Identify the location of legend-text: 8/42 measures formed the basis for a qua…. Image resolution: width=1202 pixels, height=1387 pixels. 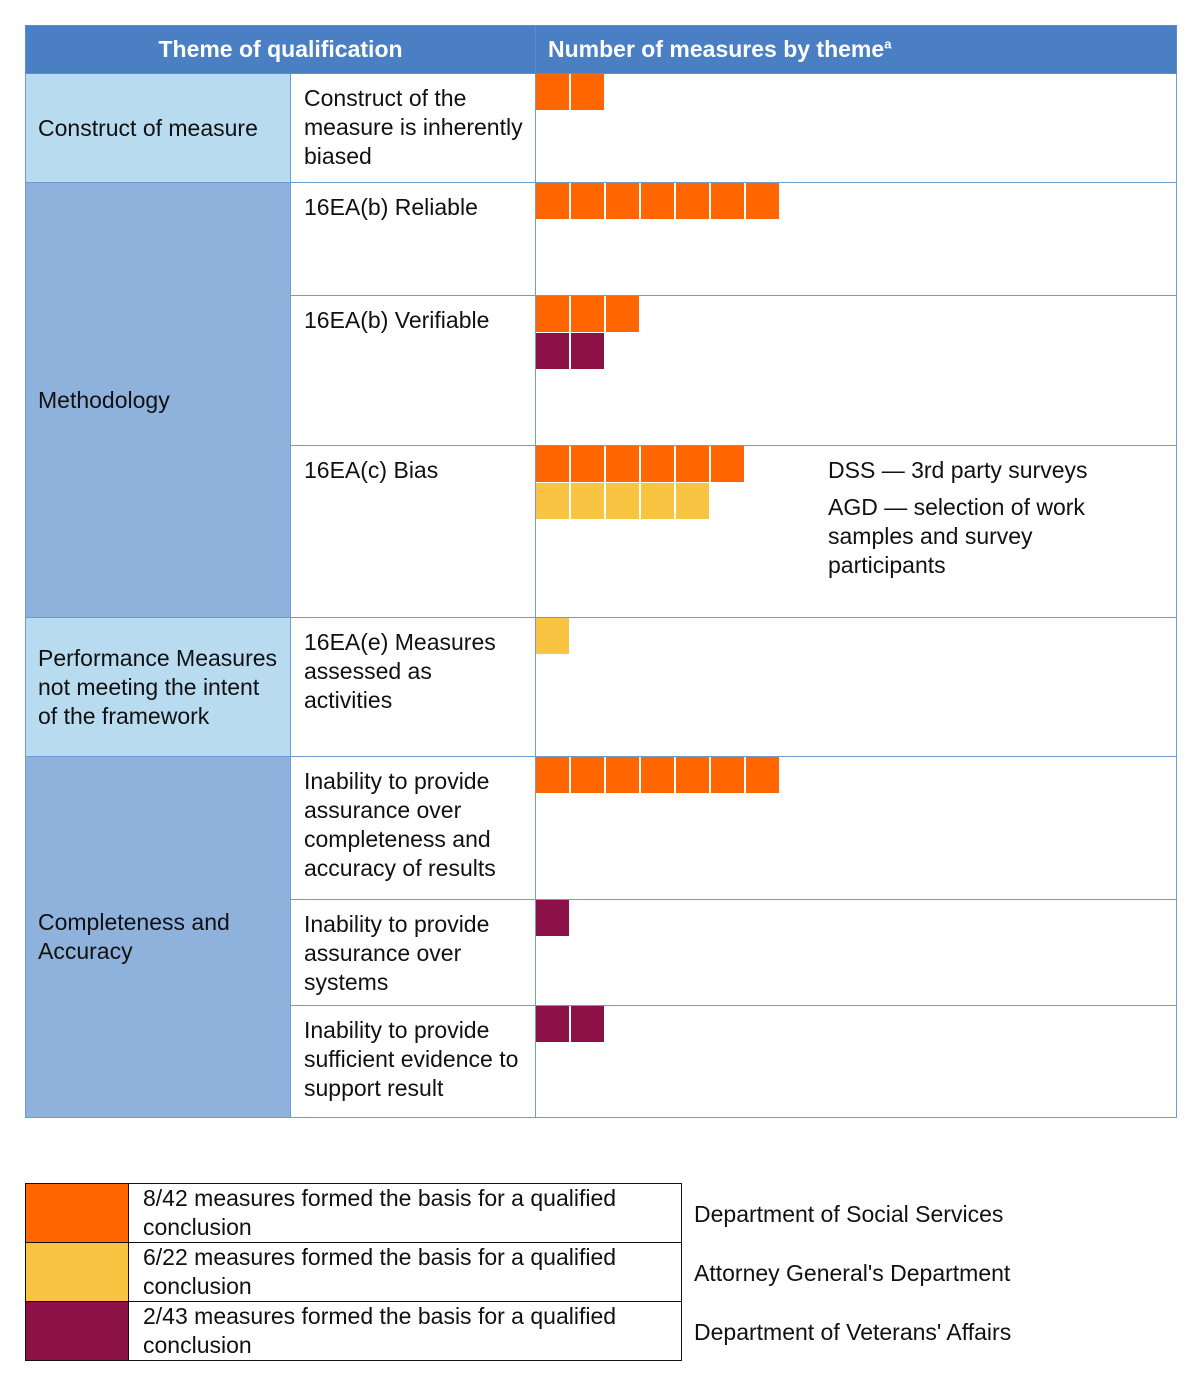
(405, 1213).